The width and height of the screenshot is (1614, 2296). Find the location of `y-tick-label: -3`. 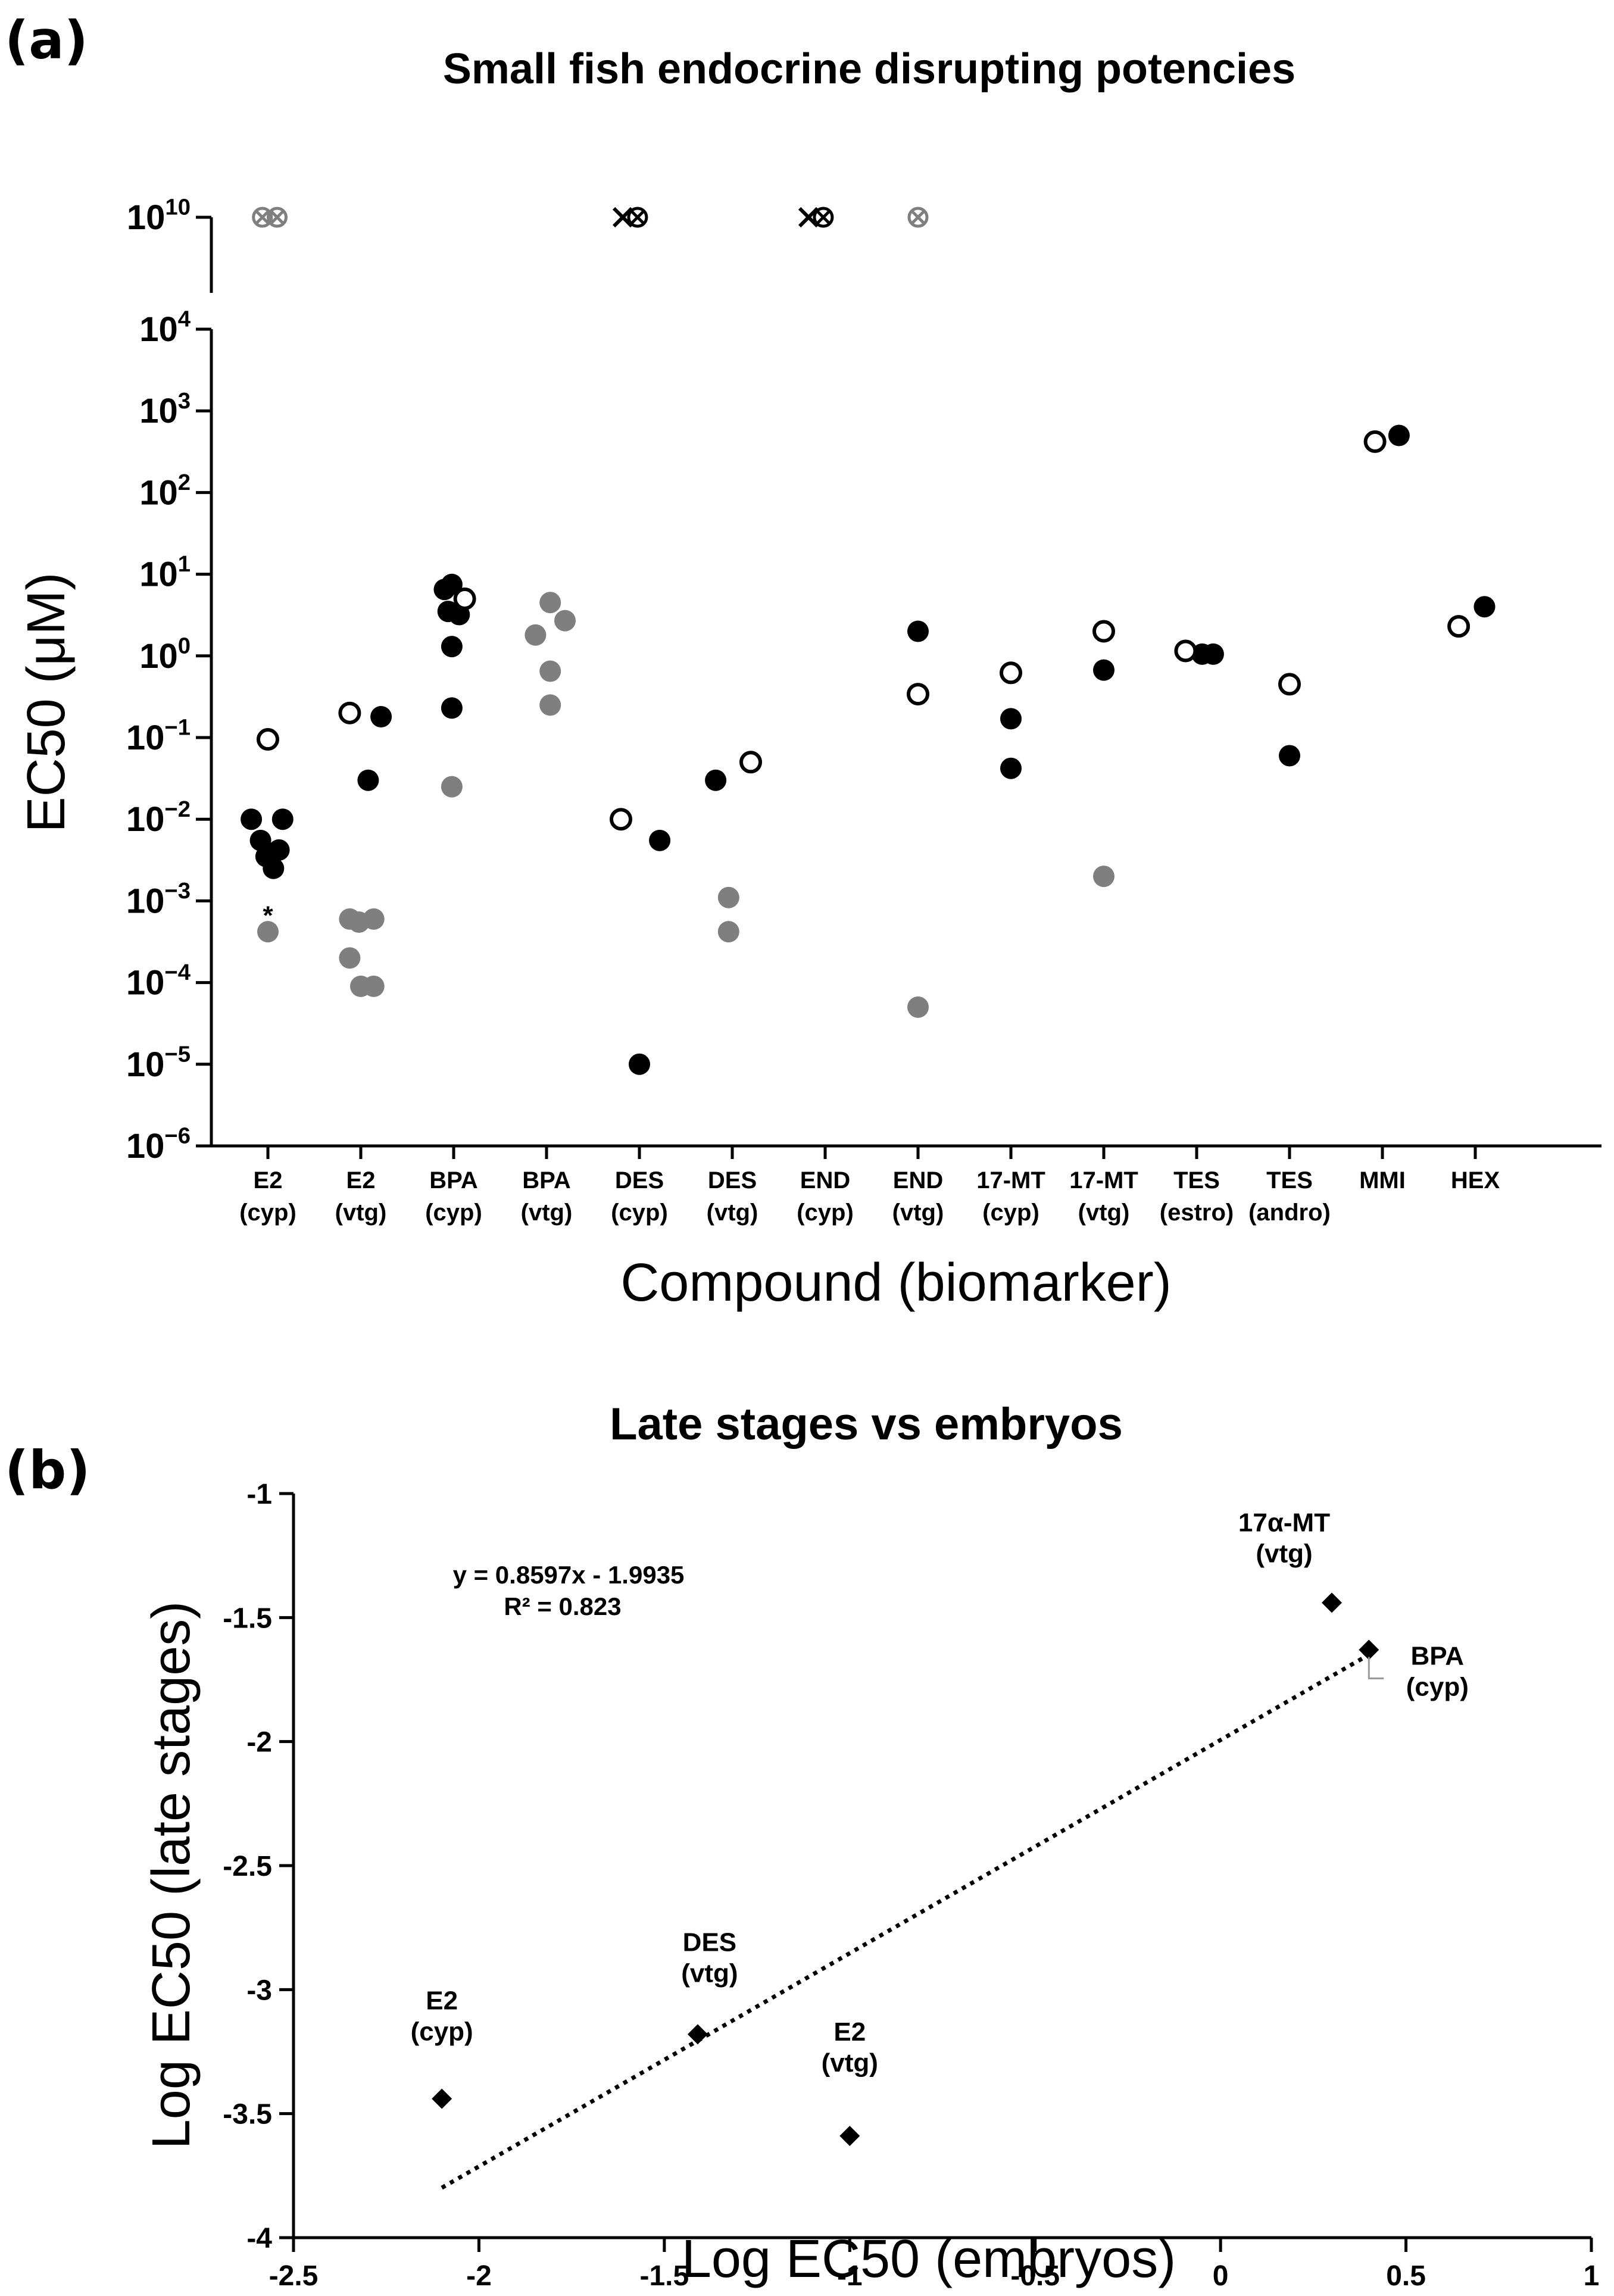

y-tick-label: -3 is located at coordinates (259, 1990).